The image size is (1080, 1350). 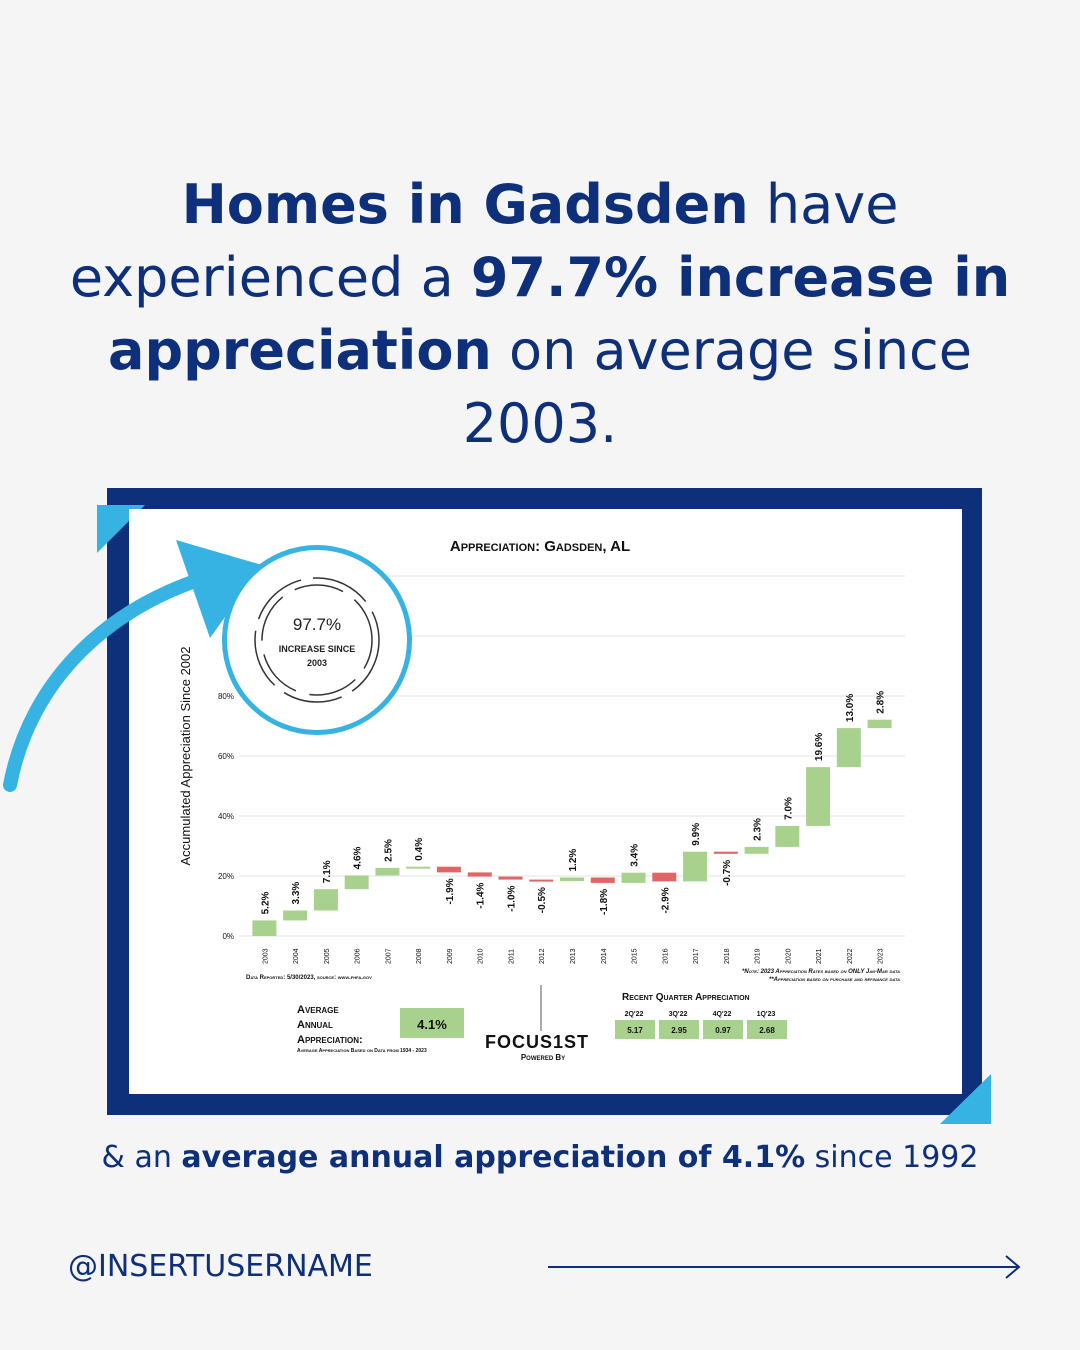 I want to click on data-label-2005: 7.1%, so click(x=327, y=871).